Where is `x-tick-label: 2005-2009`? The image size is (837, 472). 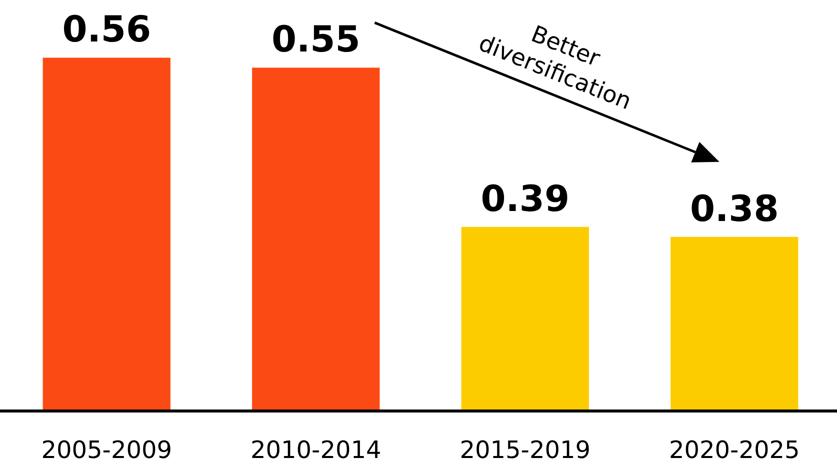
x-tick-label: 2005-2009 is located at coordinates (106, 450).